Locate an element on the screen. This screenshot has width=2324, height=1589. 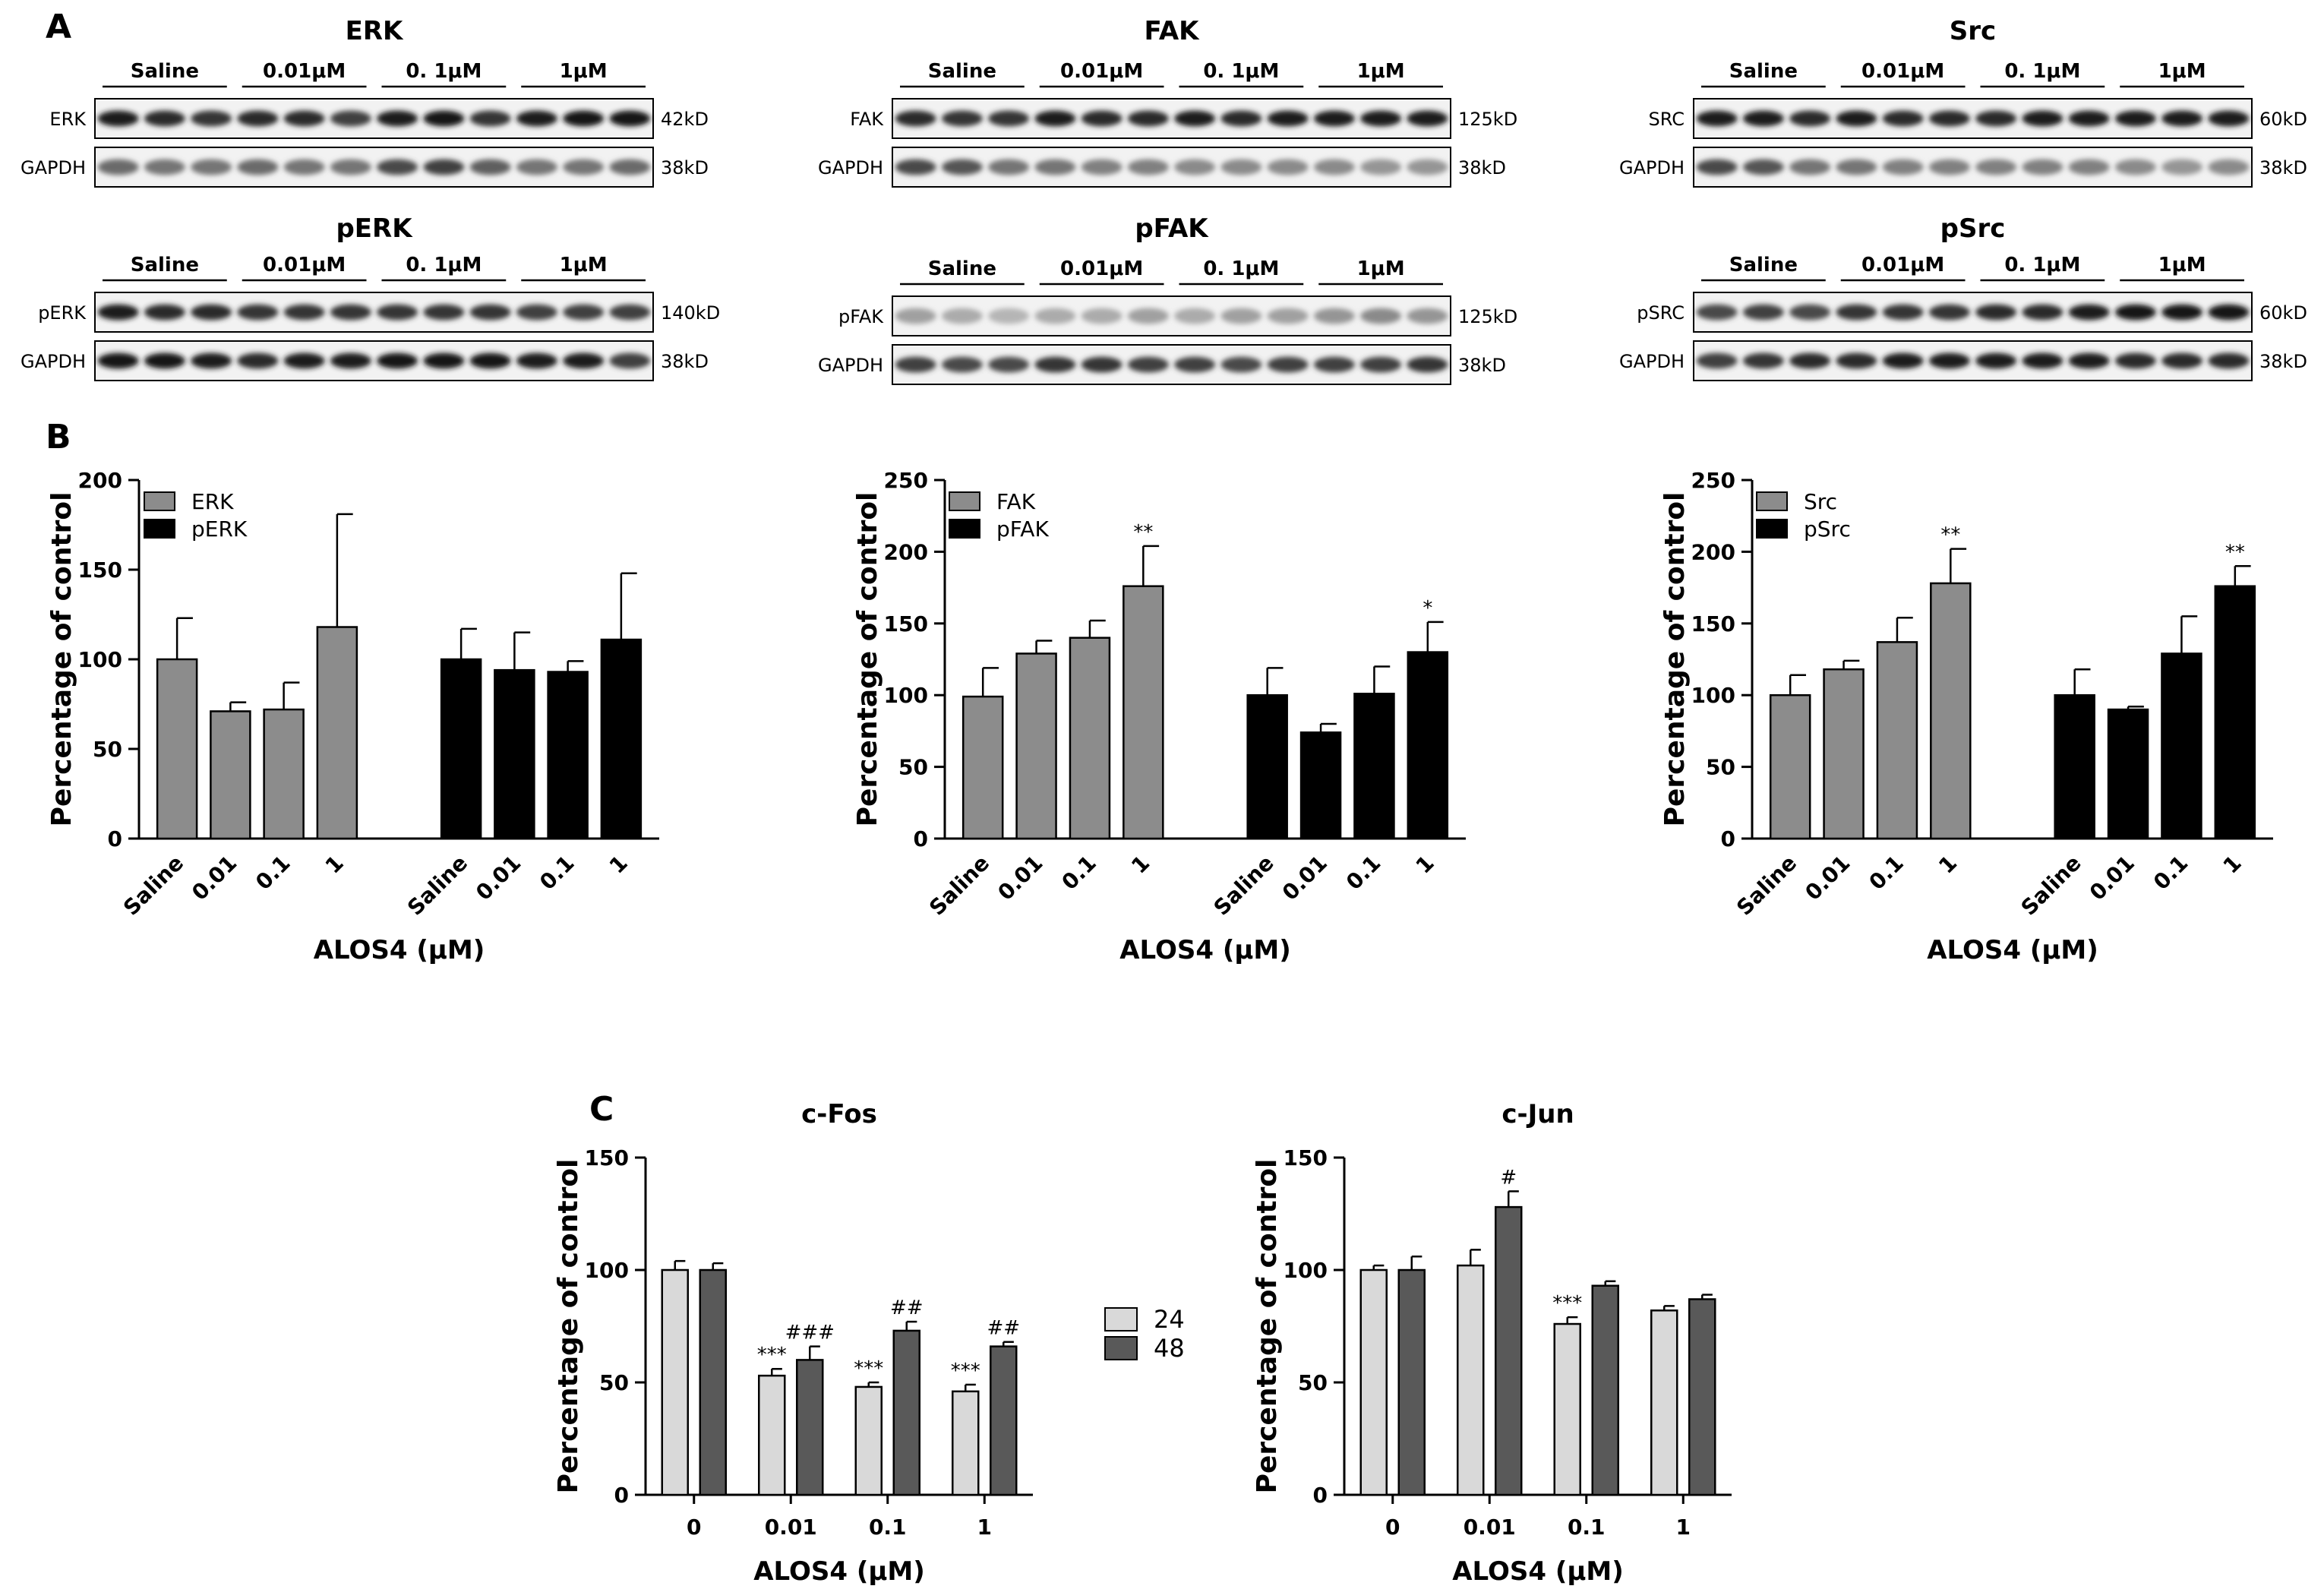
y-tick-label: 0 is located at coordinates (1320, 1495).